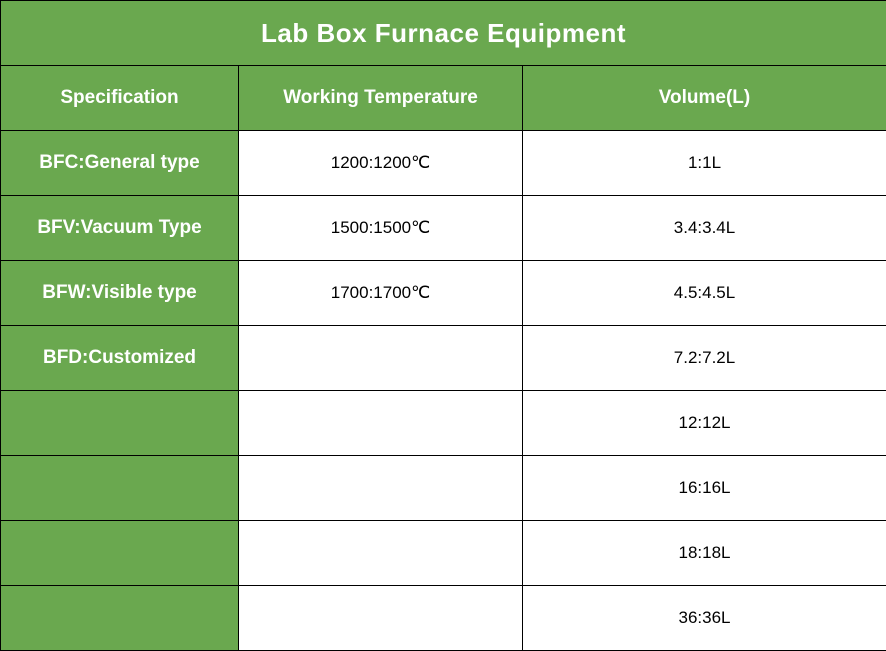 This screenshot has height=651, width=886. I want to click on spec-cell: BFV:Vacuum Type, so click(119, 228).